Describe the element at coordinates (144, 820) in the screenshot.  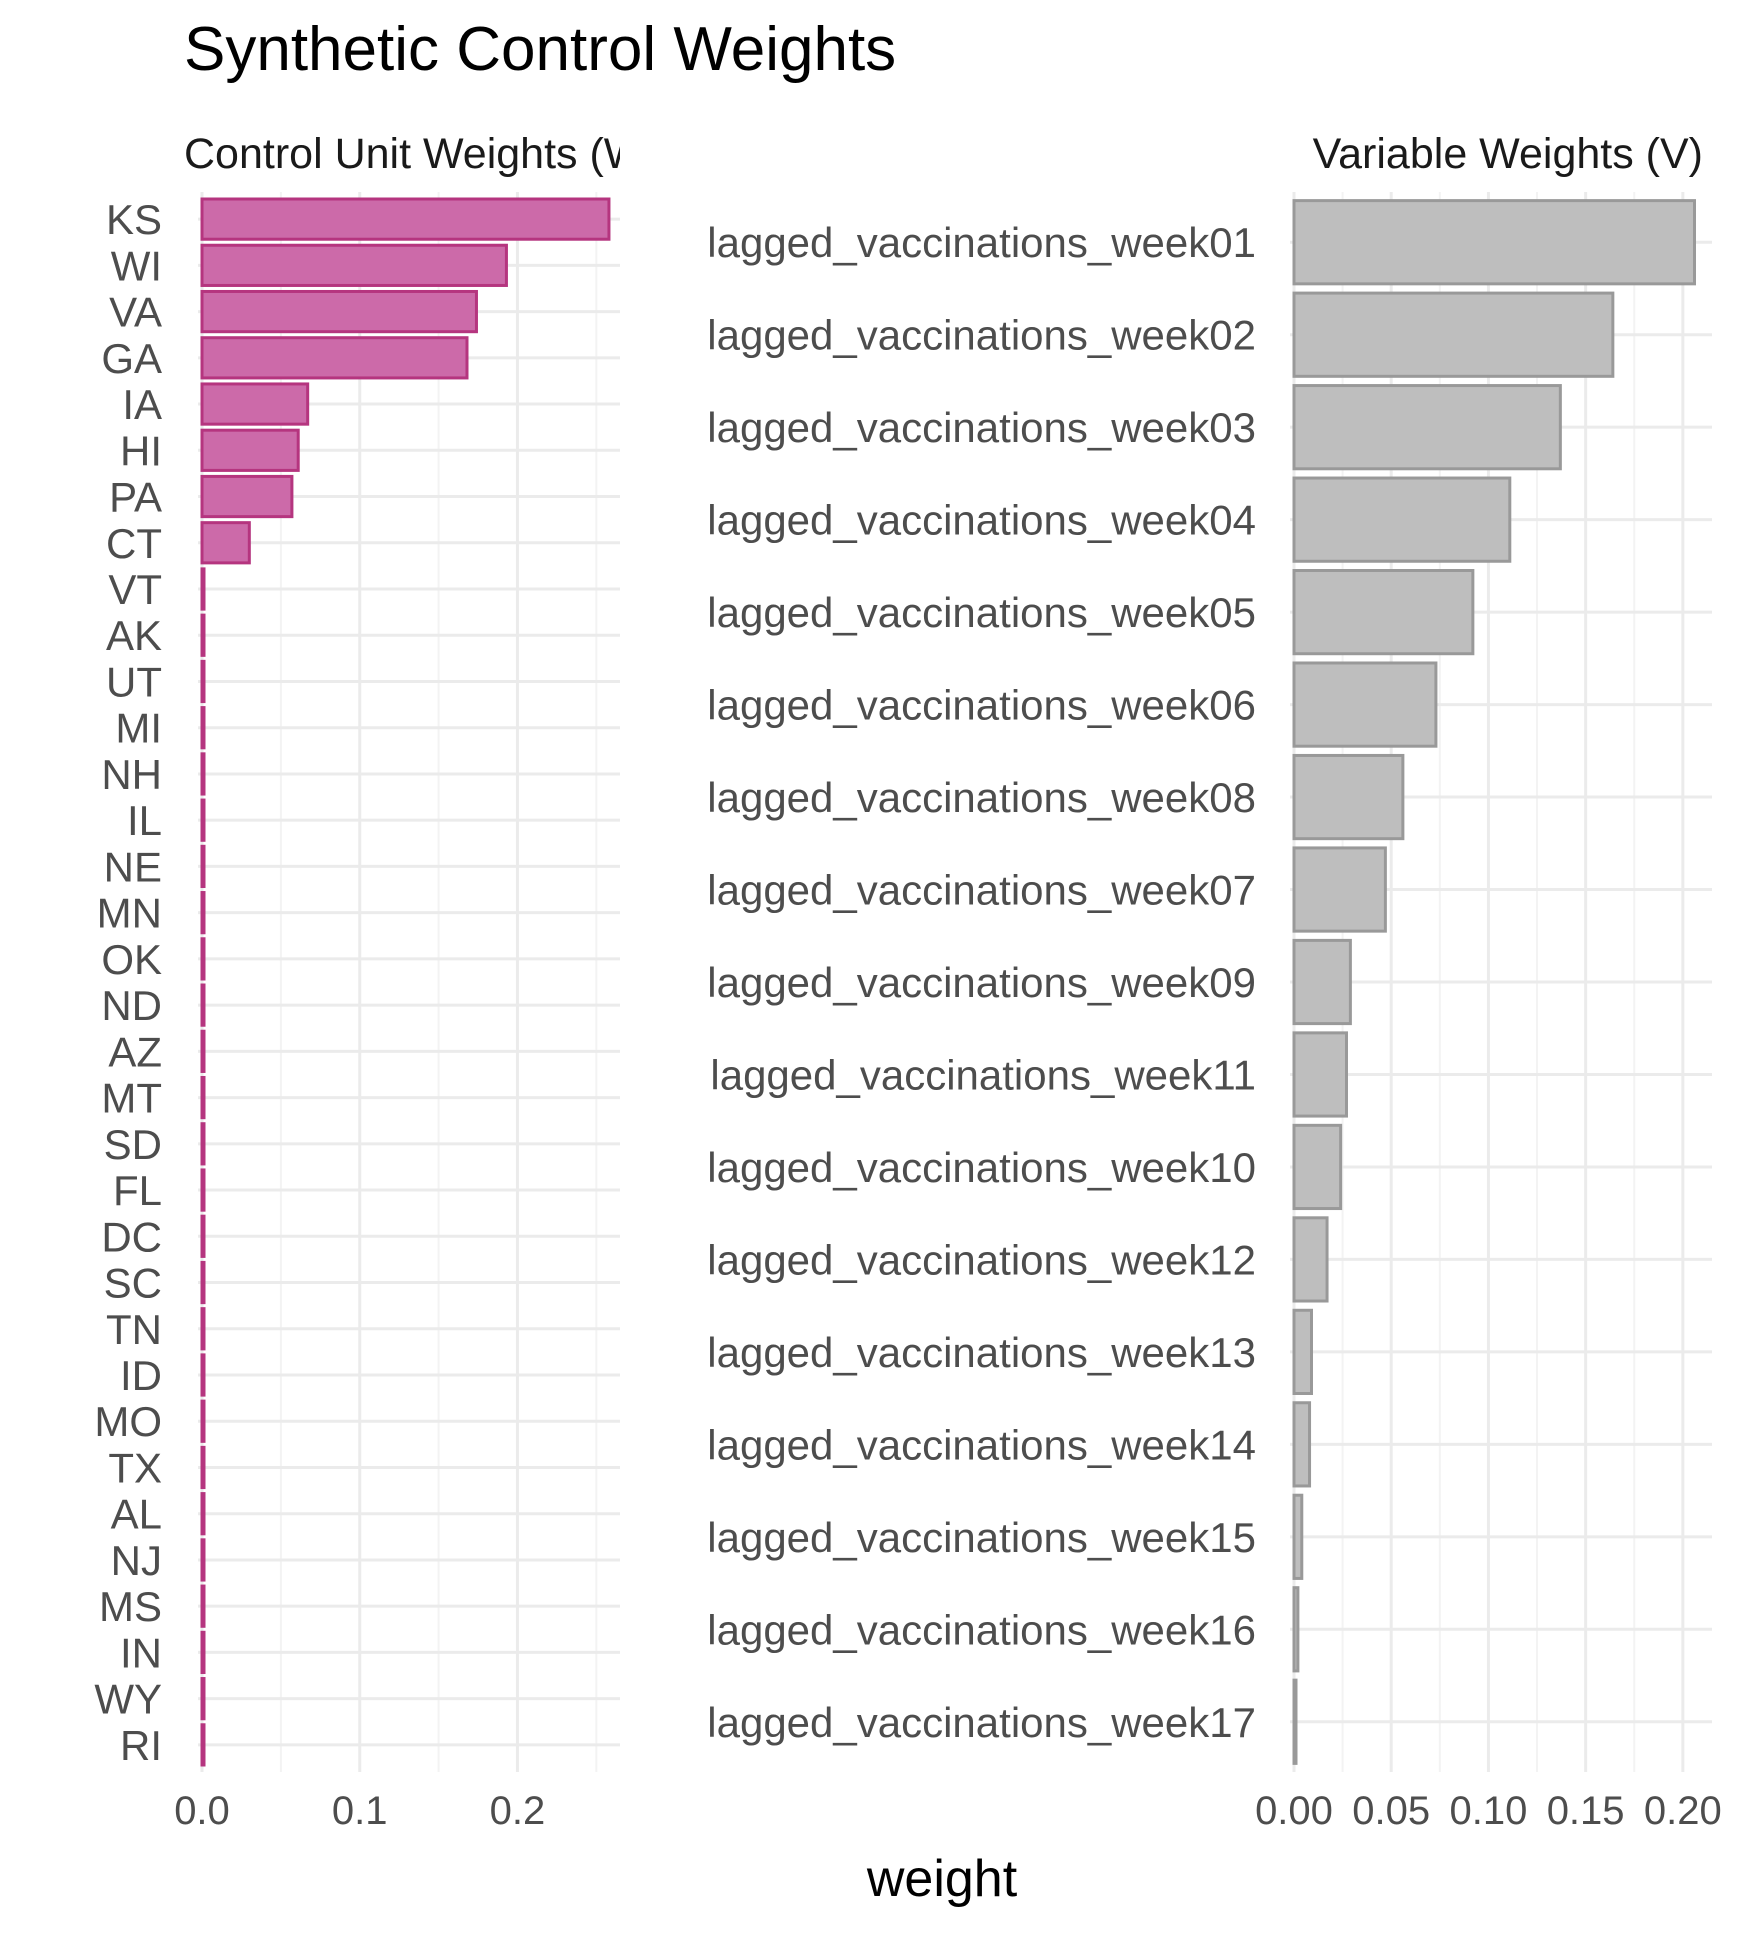
I see `y-tick-label: IL` at that location.